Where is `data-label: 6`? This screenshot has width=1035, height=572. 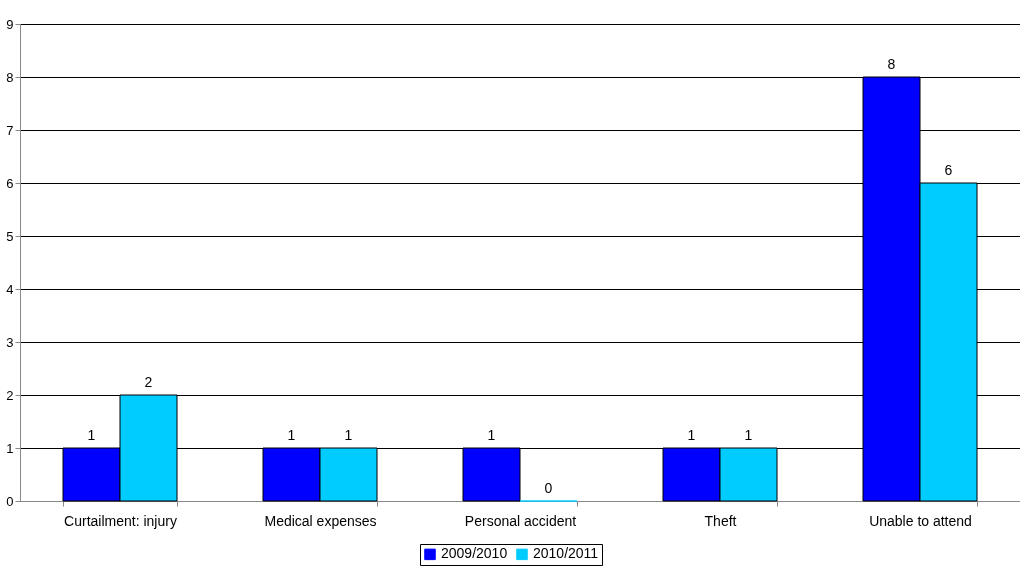
data-label: 6 is located at coordinates (948, 170).